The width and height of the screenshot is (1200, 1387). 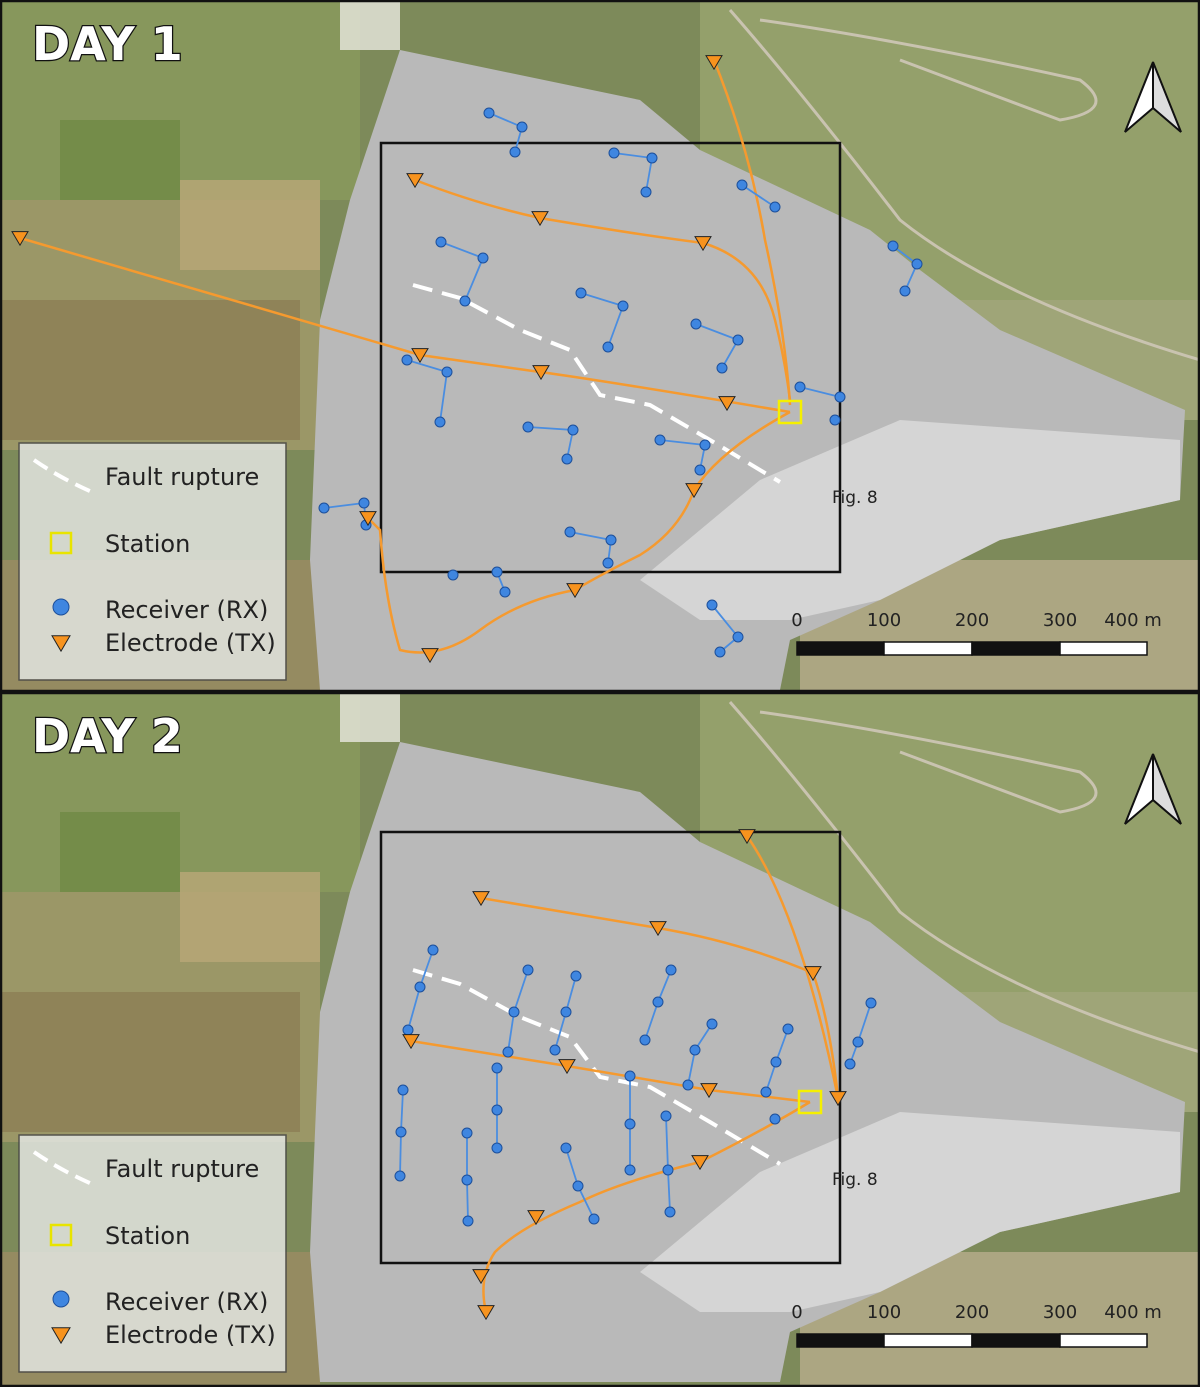 I want to click on station, so click(x=810, y=1102).